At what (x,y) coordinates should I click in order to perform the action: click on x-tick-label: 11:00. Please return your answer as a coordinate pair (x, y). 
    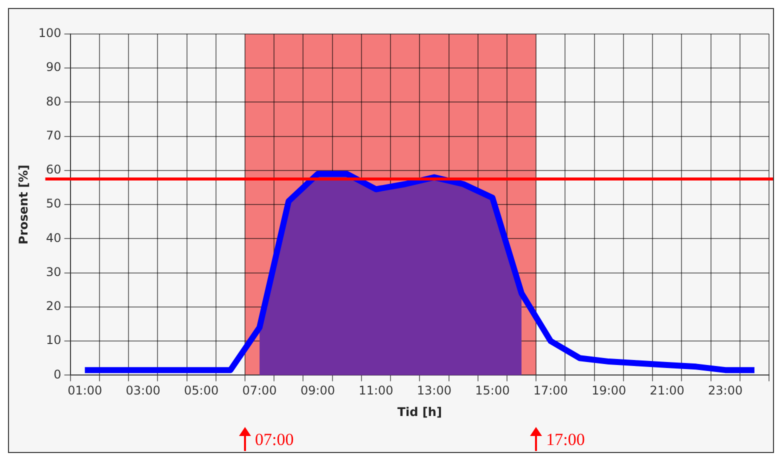
    Looking at the image, I should click on (376, 391).